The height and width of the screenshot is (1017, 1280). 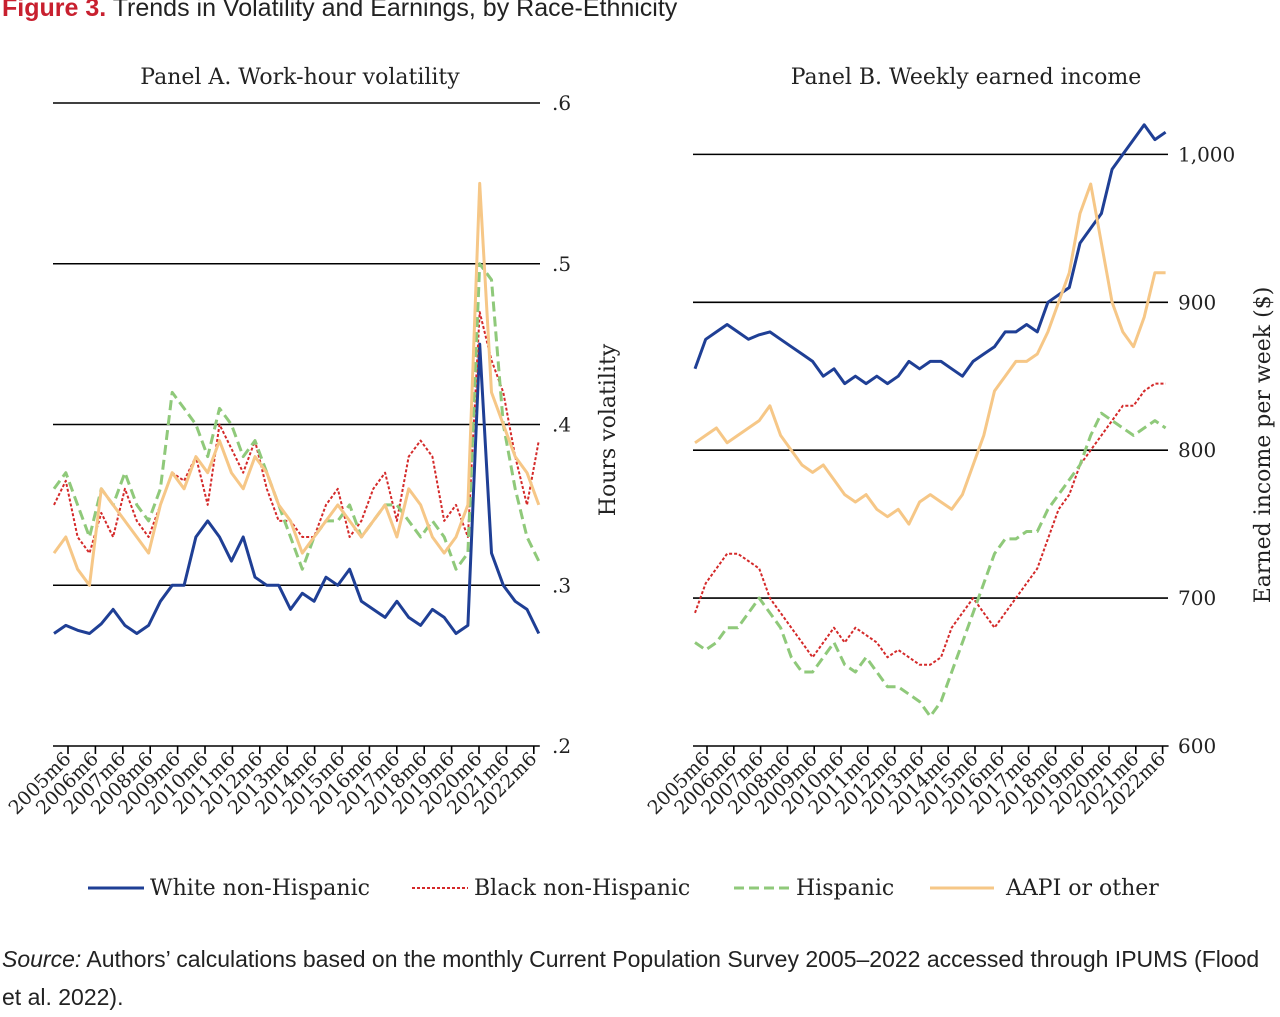 I want to click on panel-a-y-tick-label: .2, so click(x=561, y=746).